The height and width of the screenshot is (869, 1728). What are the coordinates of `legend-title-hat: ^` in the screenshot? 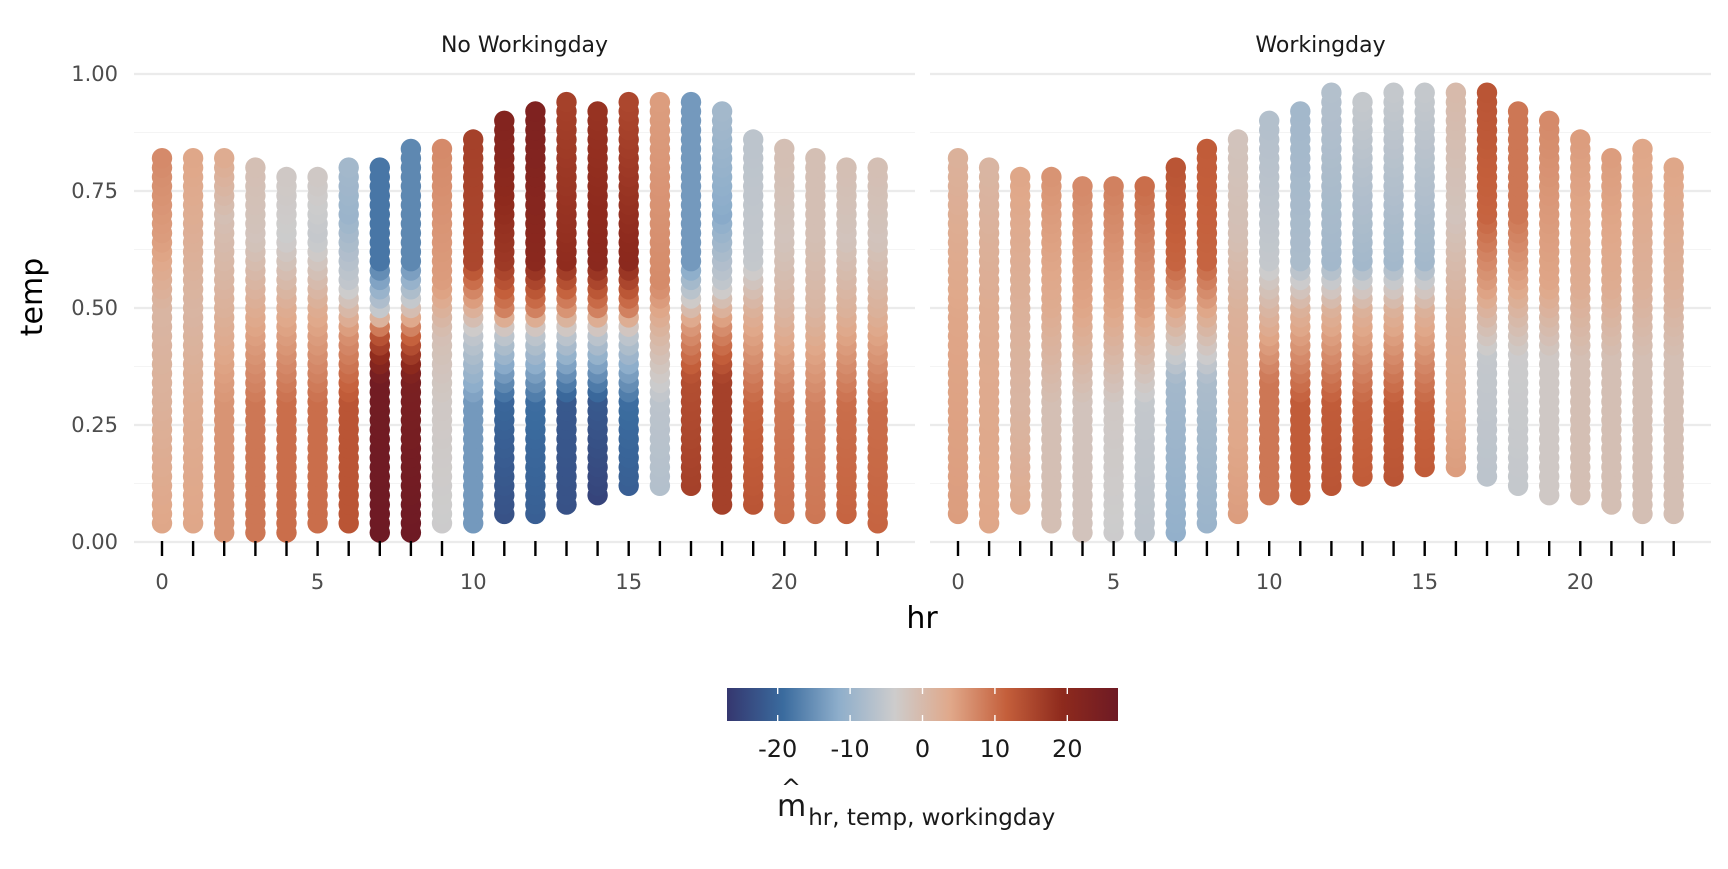 It's located at (791, 788).